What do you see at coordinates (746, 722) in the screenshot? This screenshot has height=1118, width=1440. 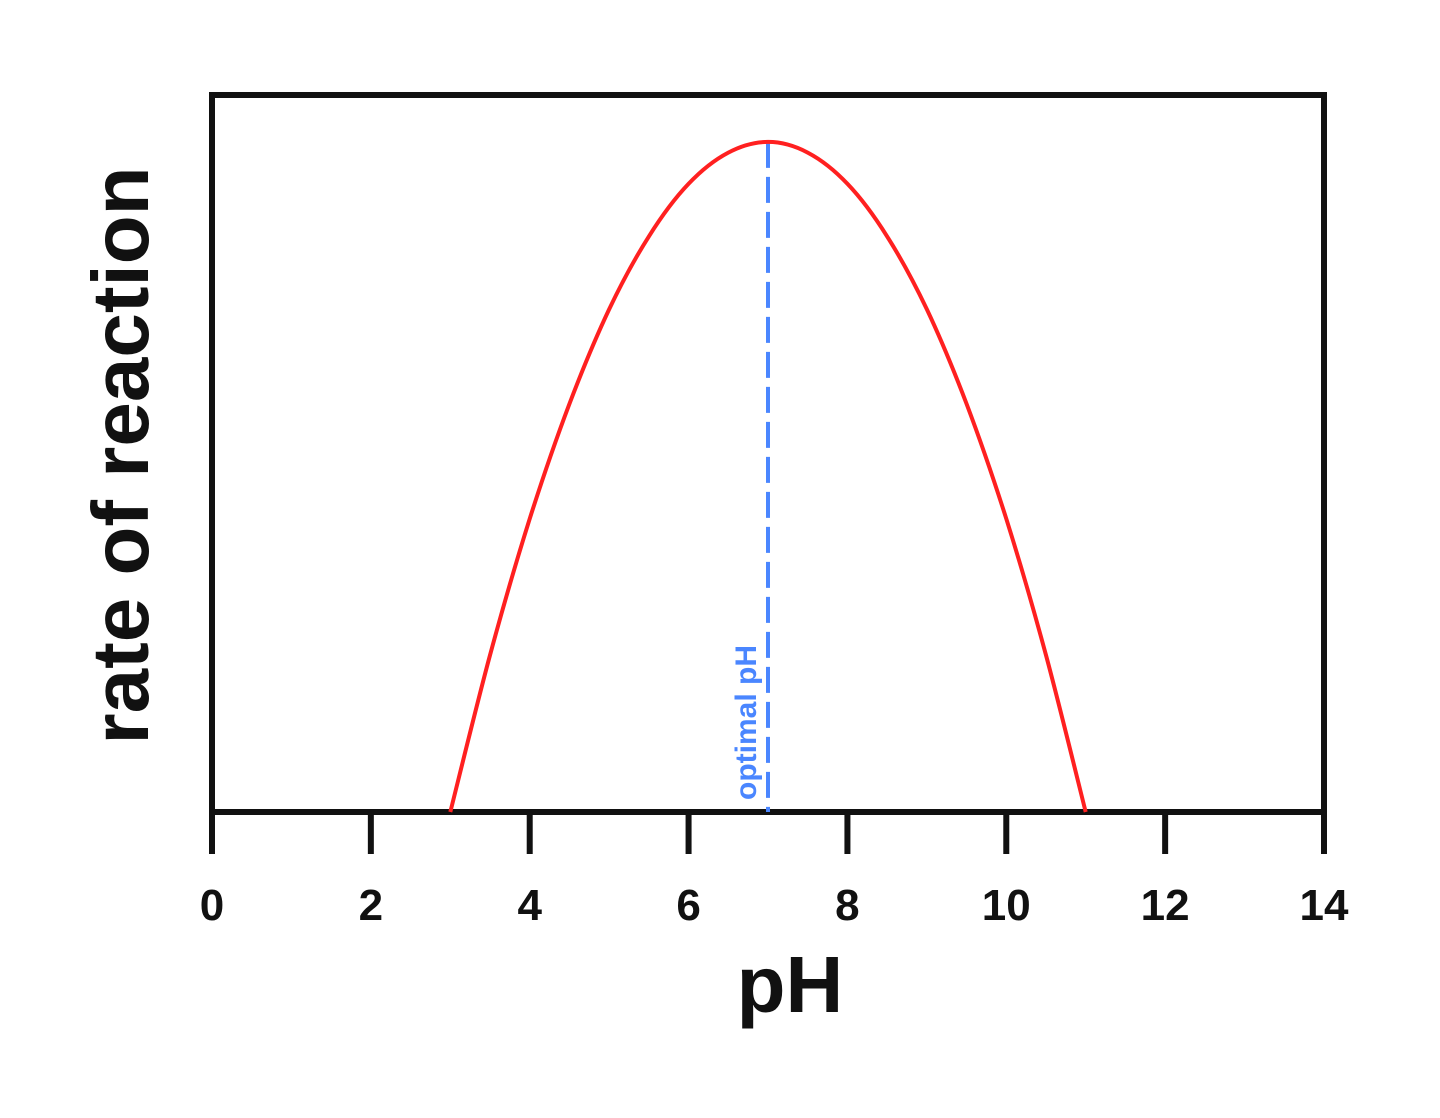 I see `optimal-ph-label: optimal pH` at bounding box center [746, 722].